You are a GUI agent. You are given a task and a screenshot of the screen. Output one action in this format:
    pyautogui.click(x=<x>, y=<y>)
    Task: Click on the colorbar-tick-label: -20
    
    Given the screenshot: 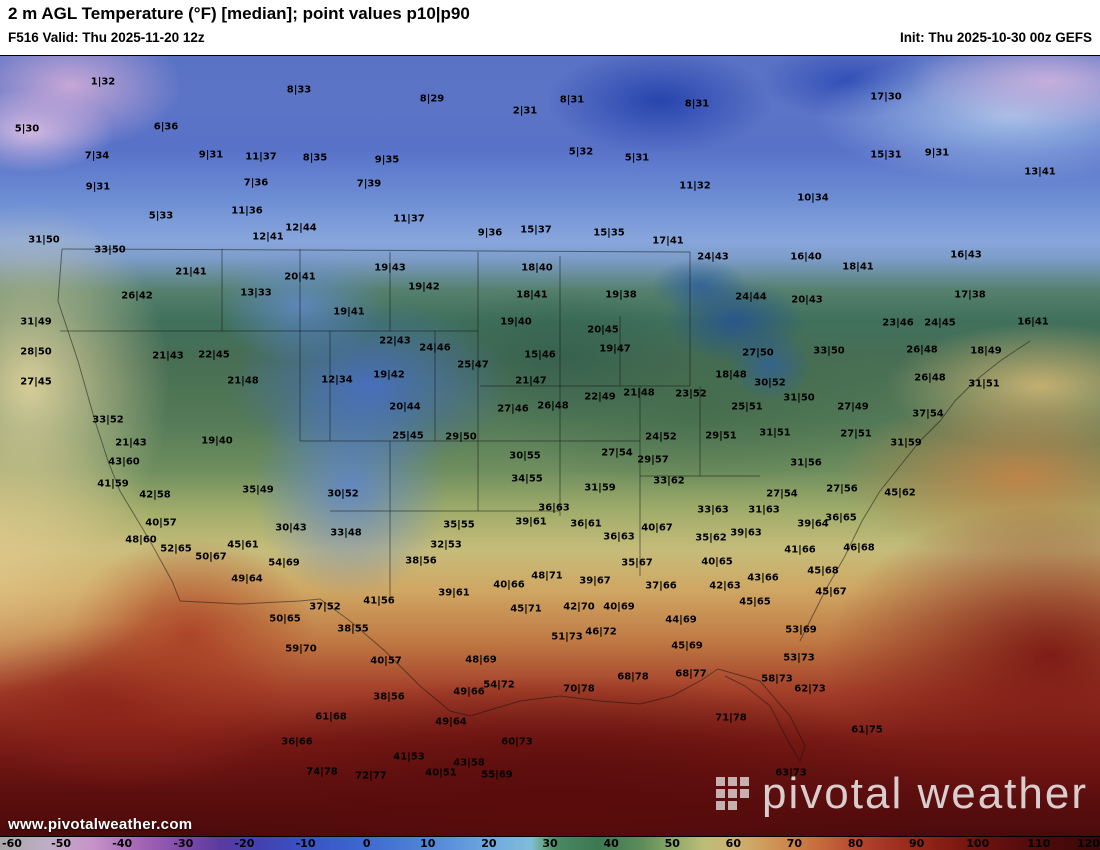 What is the action you would take?
    pyautogui.click(x=244, y=843)
    